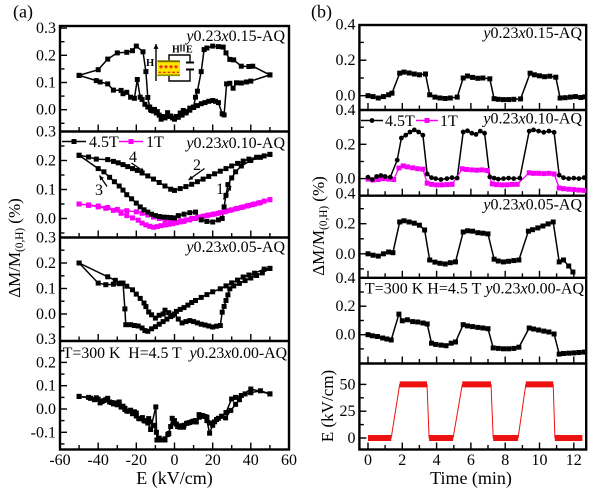 The height and width of the screenshot is (502, 600). Describe the element at coordinates (136, 460) in the screenshot. I see `svg-text: -20` at that location.